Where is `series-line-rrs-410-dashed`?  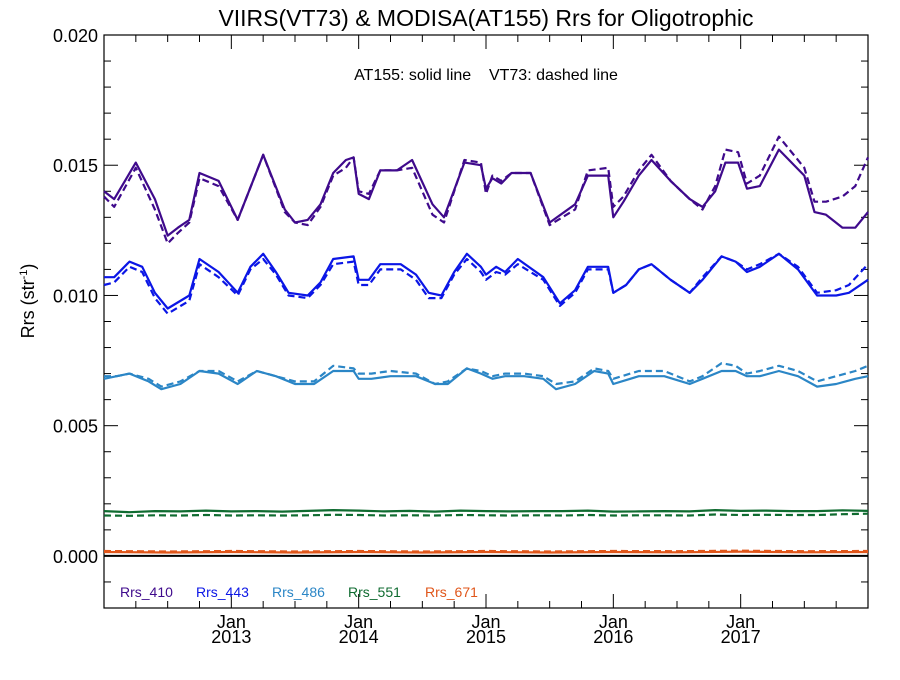
series-line-rrs-410-dashed is located at coordinates (486, 190).